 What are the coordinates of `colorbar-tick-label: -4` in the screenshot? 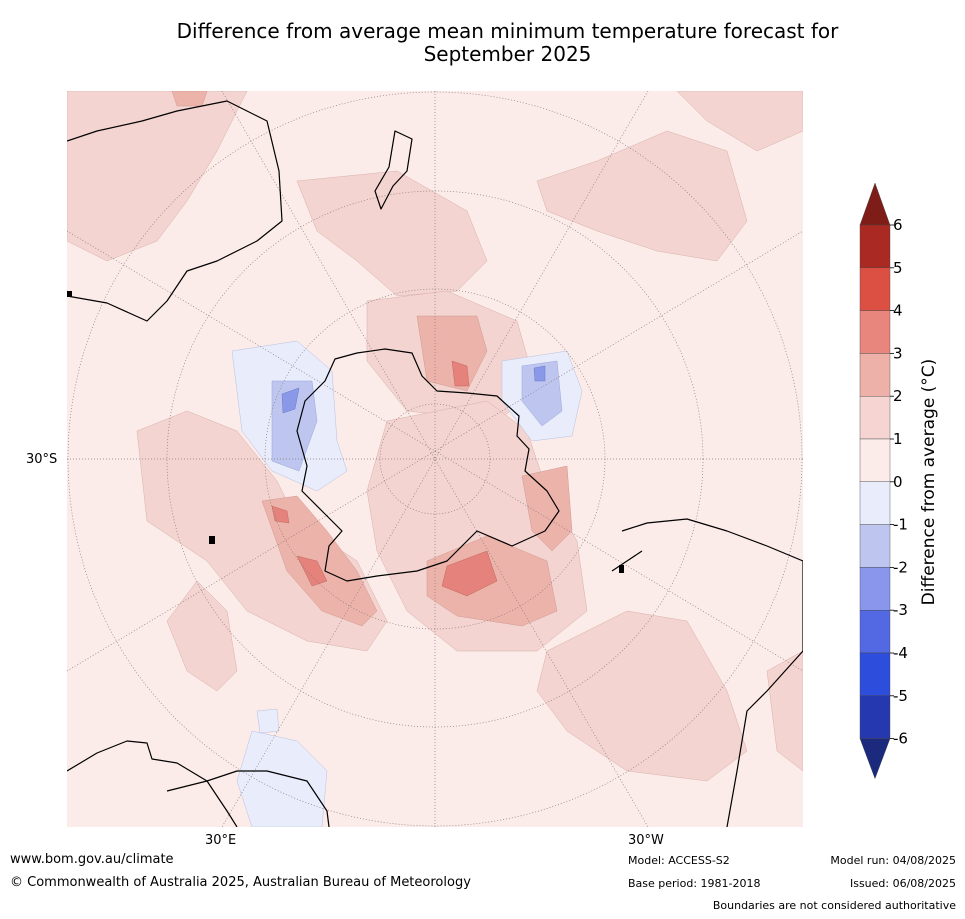 It's located at (900, 653).